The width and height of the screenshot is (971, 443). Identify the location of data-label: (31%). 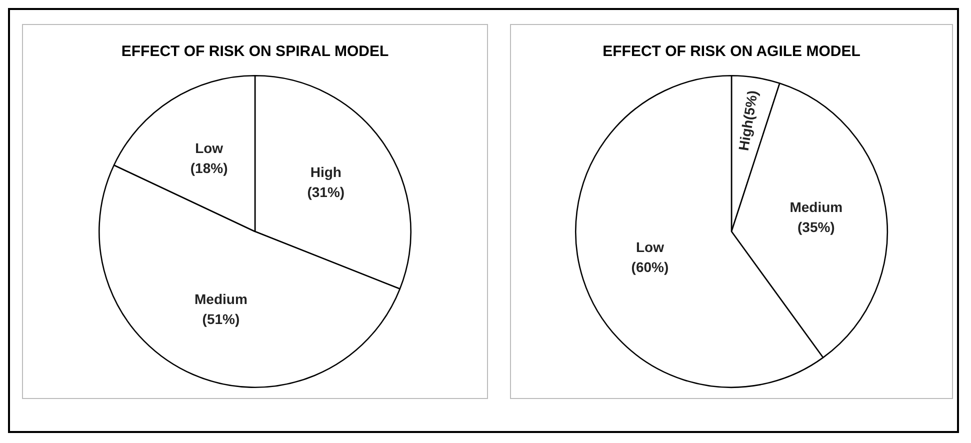
(326, 192).